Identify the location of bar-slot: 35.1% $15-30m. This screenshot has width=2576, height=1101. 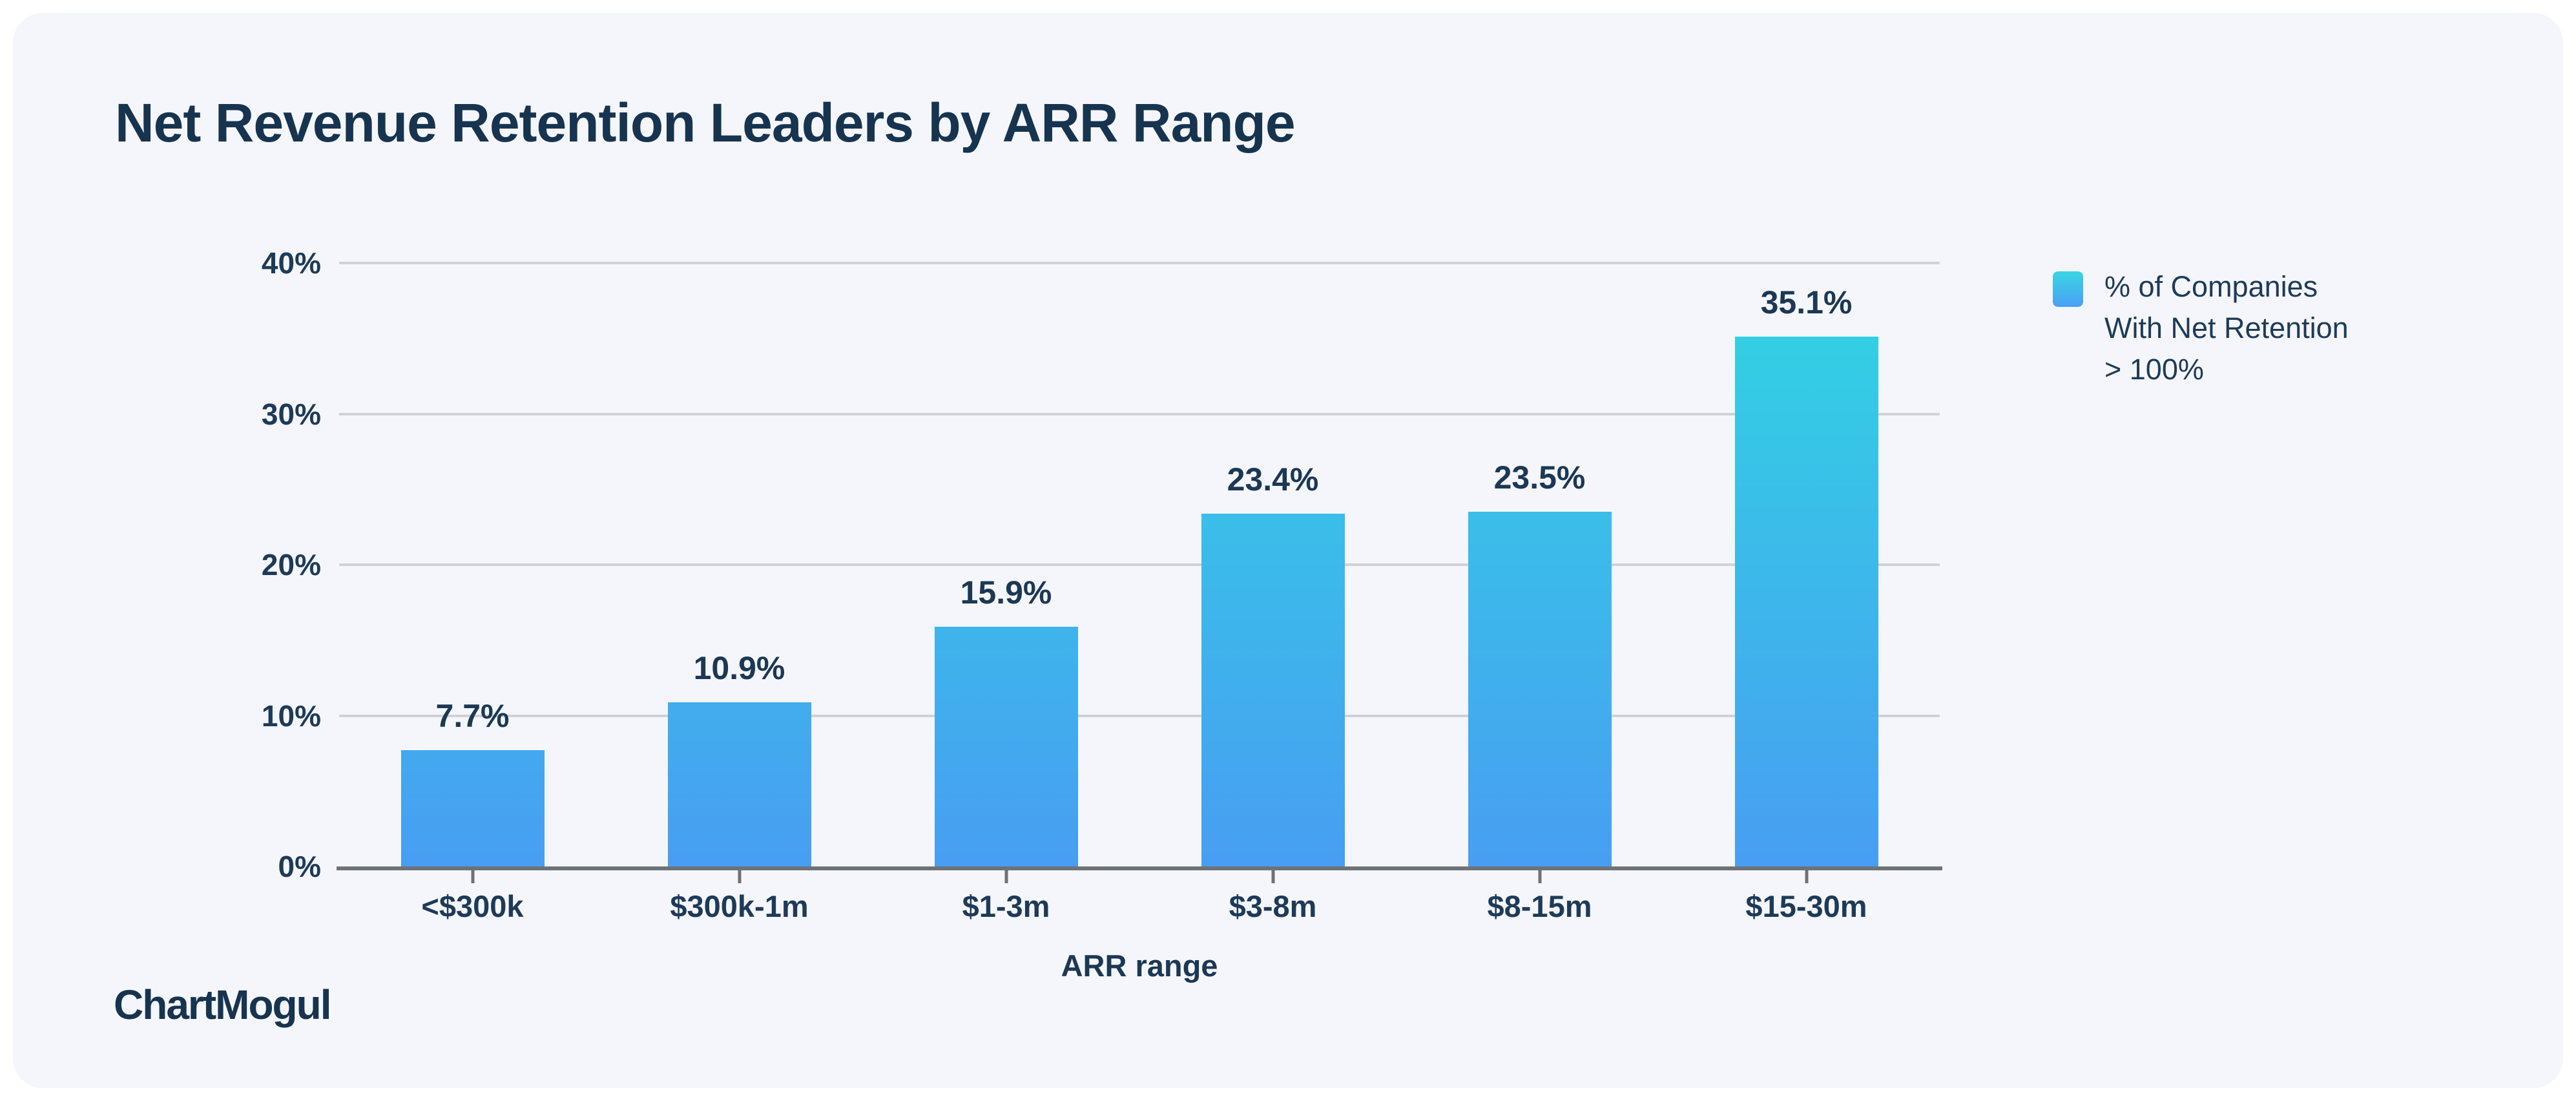
(1806, 593).